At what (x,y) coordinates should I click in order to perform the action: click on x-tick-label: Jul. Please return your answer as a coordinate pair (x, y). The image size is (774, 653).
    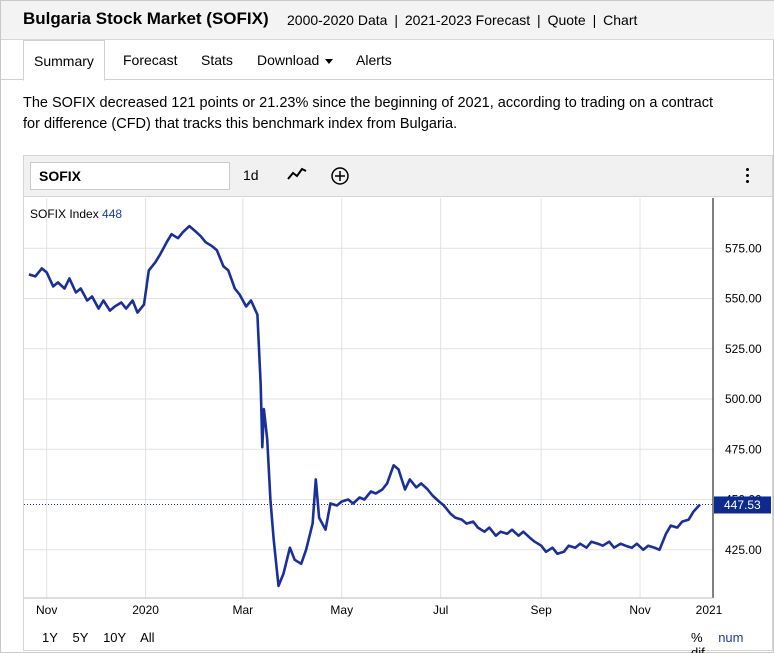
    Looking at the image, I should click on (440, 610).